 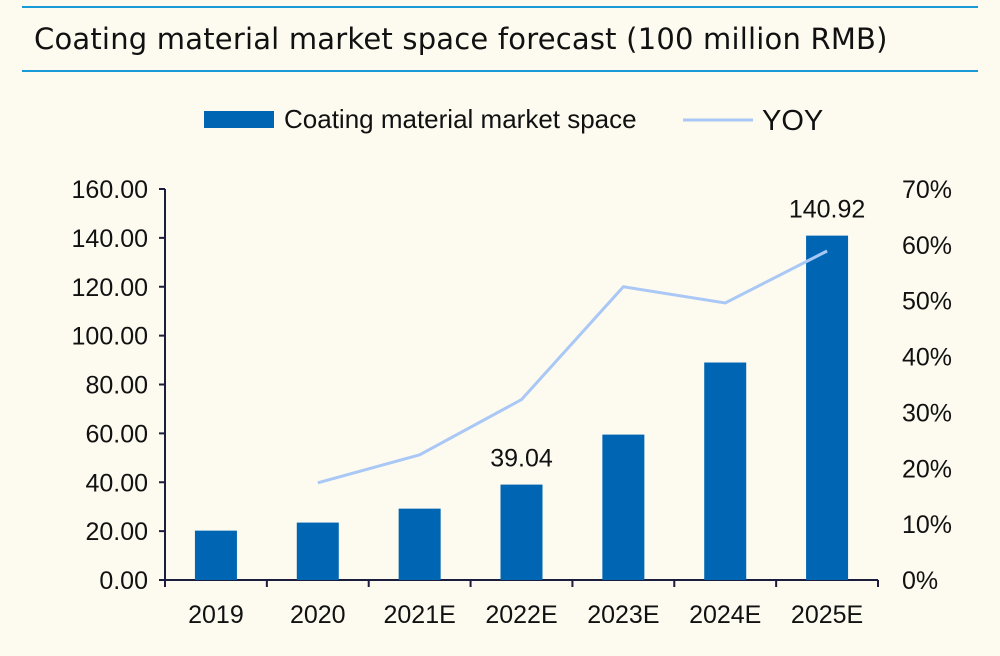 I want to click on legend-bar-swatch, so click(x=239, y=119).